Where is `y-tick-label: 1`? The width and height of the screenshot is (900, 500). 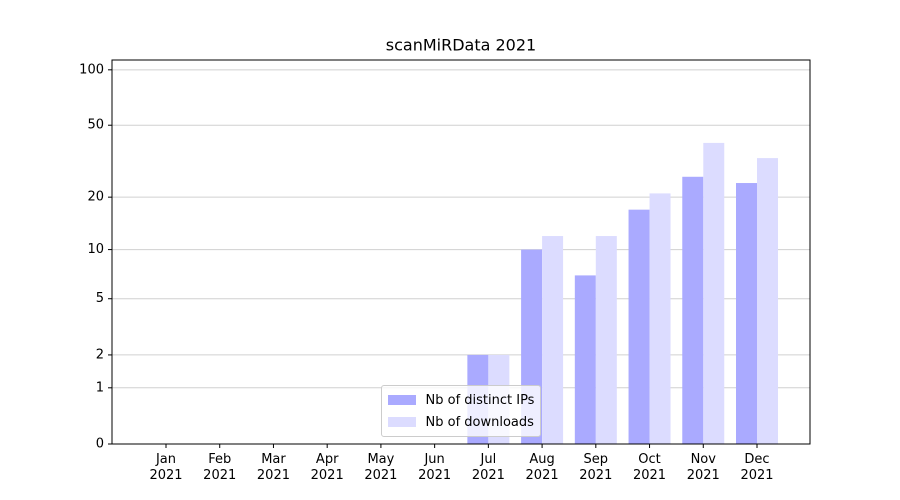 y-tick-label: 1 is located at coordinates (100, 387).